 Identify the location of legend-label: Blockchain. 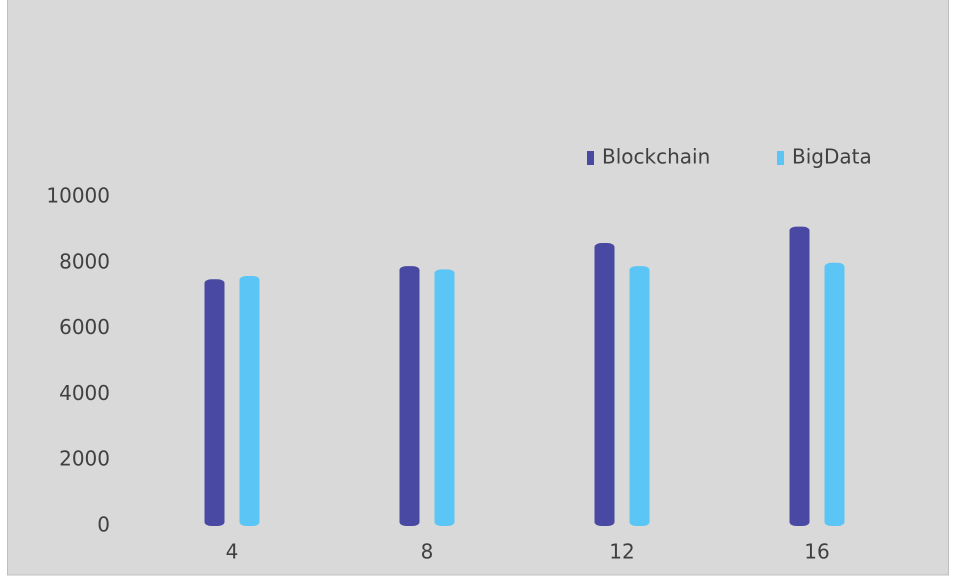
(656, 157).